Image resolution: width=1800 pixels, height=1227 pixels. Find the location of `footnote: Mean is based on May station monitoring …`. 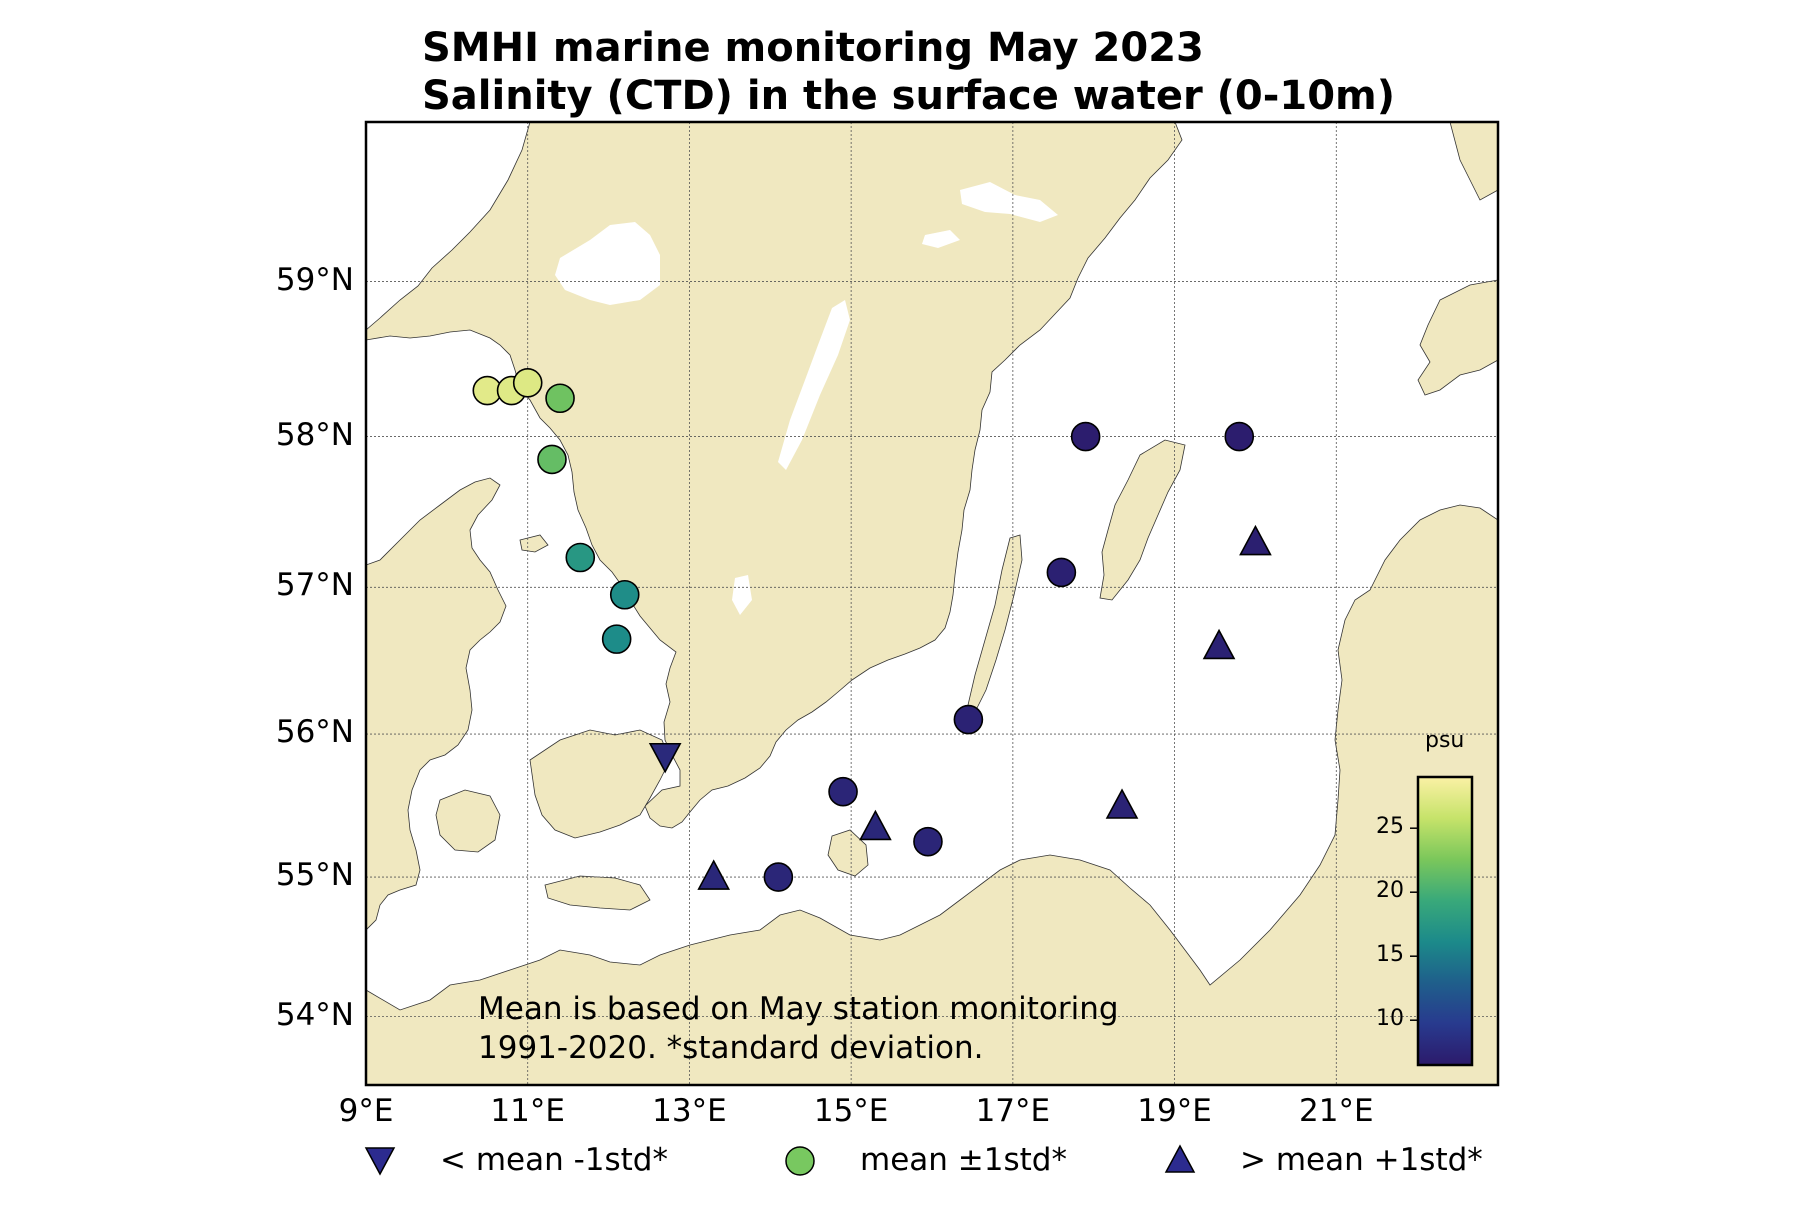

footnote: Mean is based on May station monitoring … is located at coordinates (798, 1029).